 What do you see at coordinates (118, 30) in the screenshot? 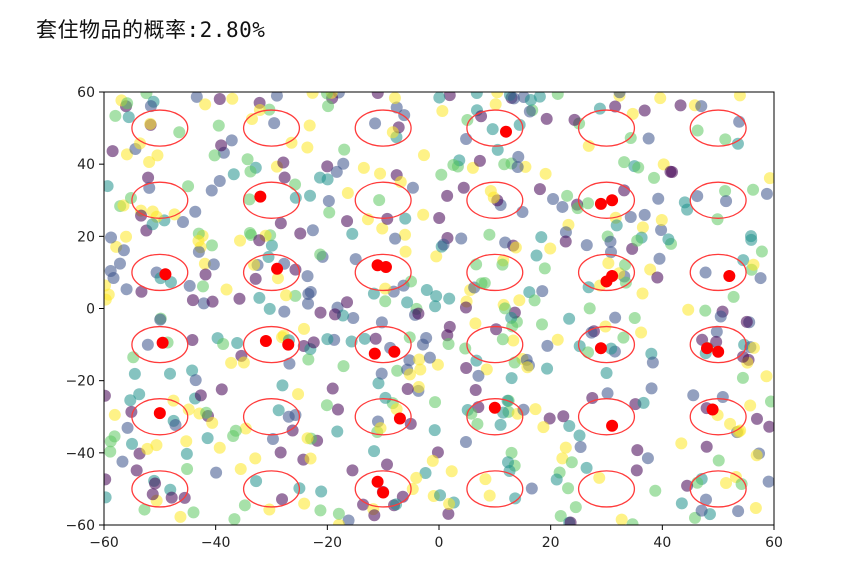
I see `probability-label: 套住物品的概率:` at bounding box center [118, 30].